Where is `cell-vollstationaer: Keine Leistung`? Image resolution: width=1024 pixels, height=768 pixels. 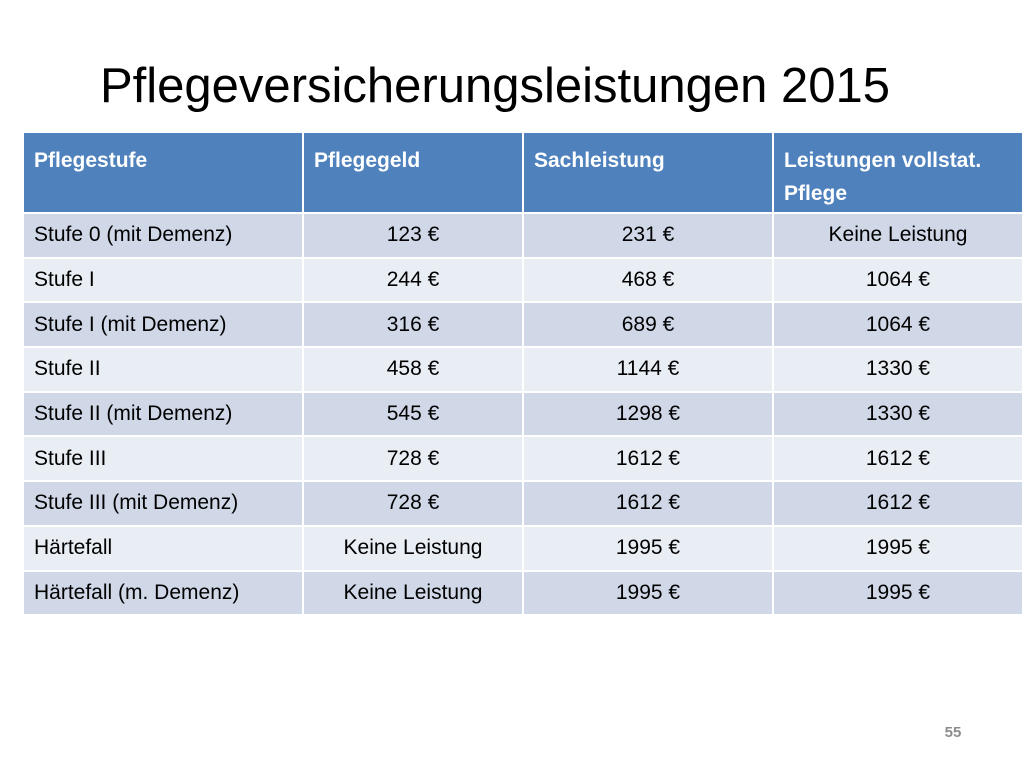
cell-vollstationaer: Keine Leistung is located at coordinates (898, 235).